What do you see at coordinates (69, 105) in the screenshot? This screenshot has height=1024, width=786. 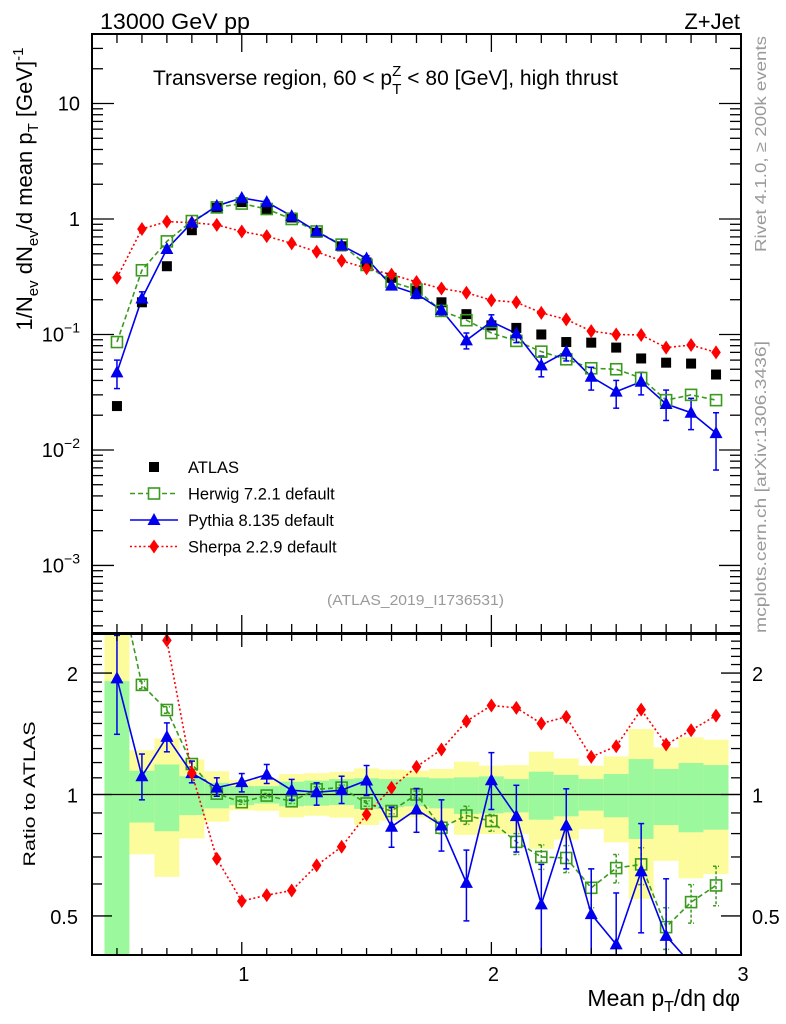 I see `main-y-tick-label: 10` at bounding box center [69, 105].